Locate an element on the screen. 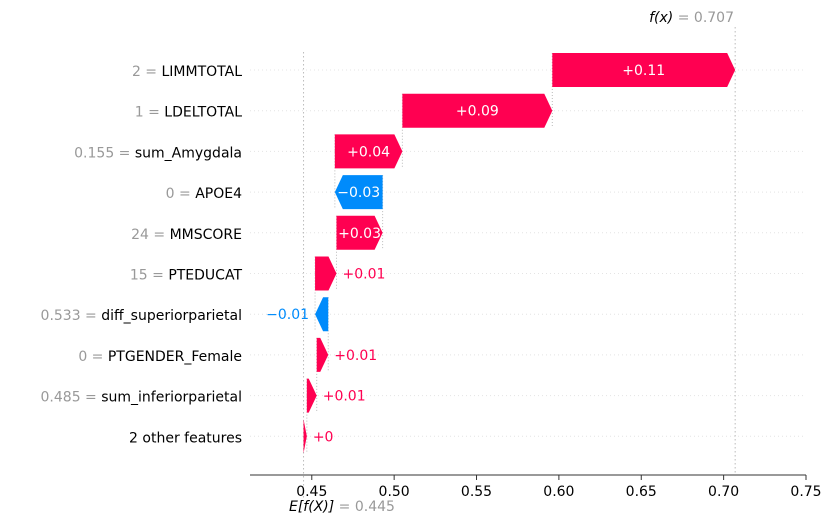  bar-value-label: +0.11 is located at coordinates (643, 71).